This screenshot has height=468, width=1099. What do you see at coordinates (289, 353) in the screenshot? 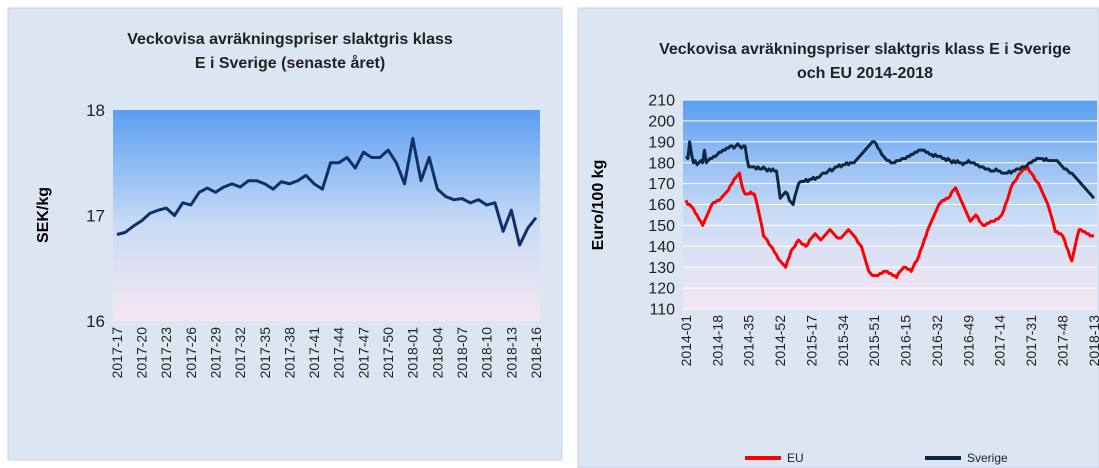
I see `x-tick-label: 2017-38` at bounding box center [289, 353].